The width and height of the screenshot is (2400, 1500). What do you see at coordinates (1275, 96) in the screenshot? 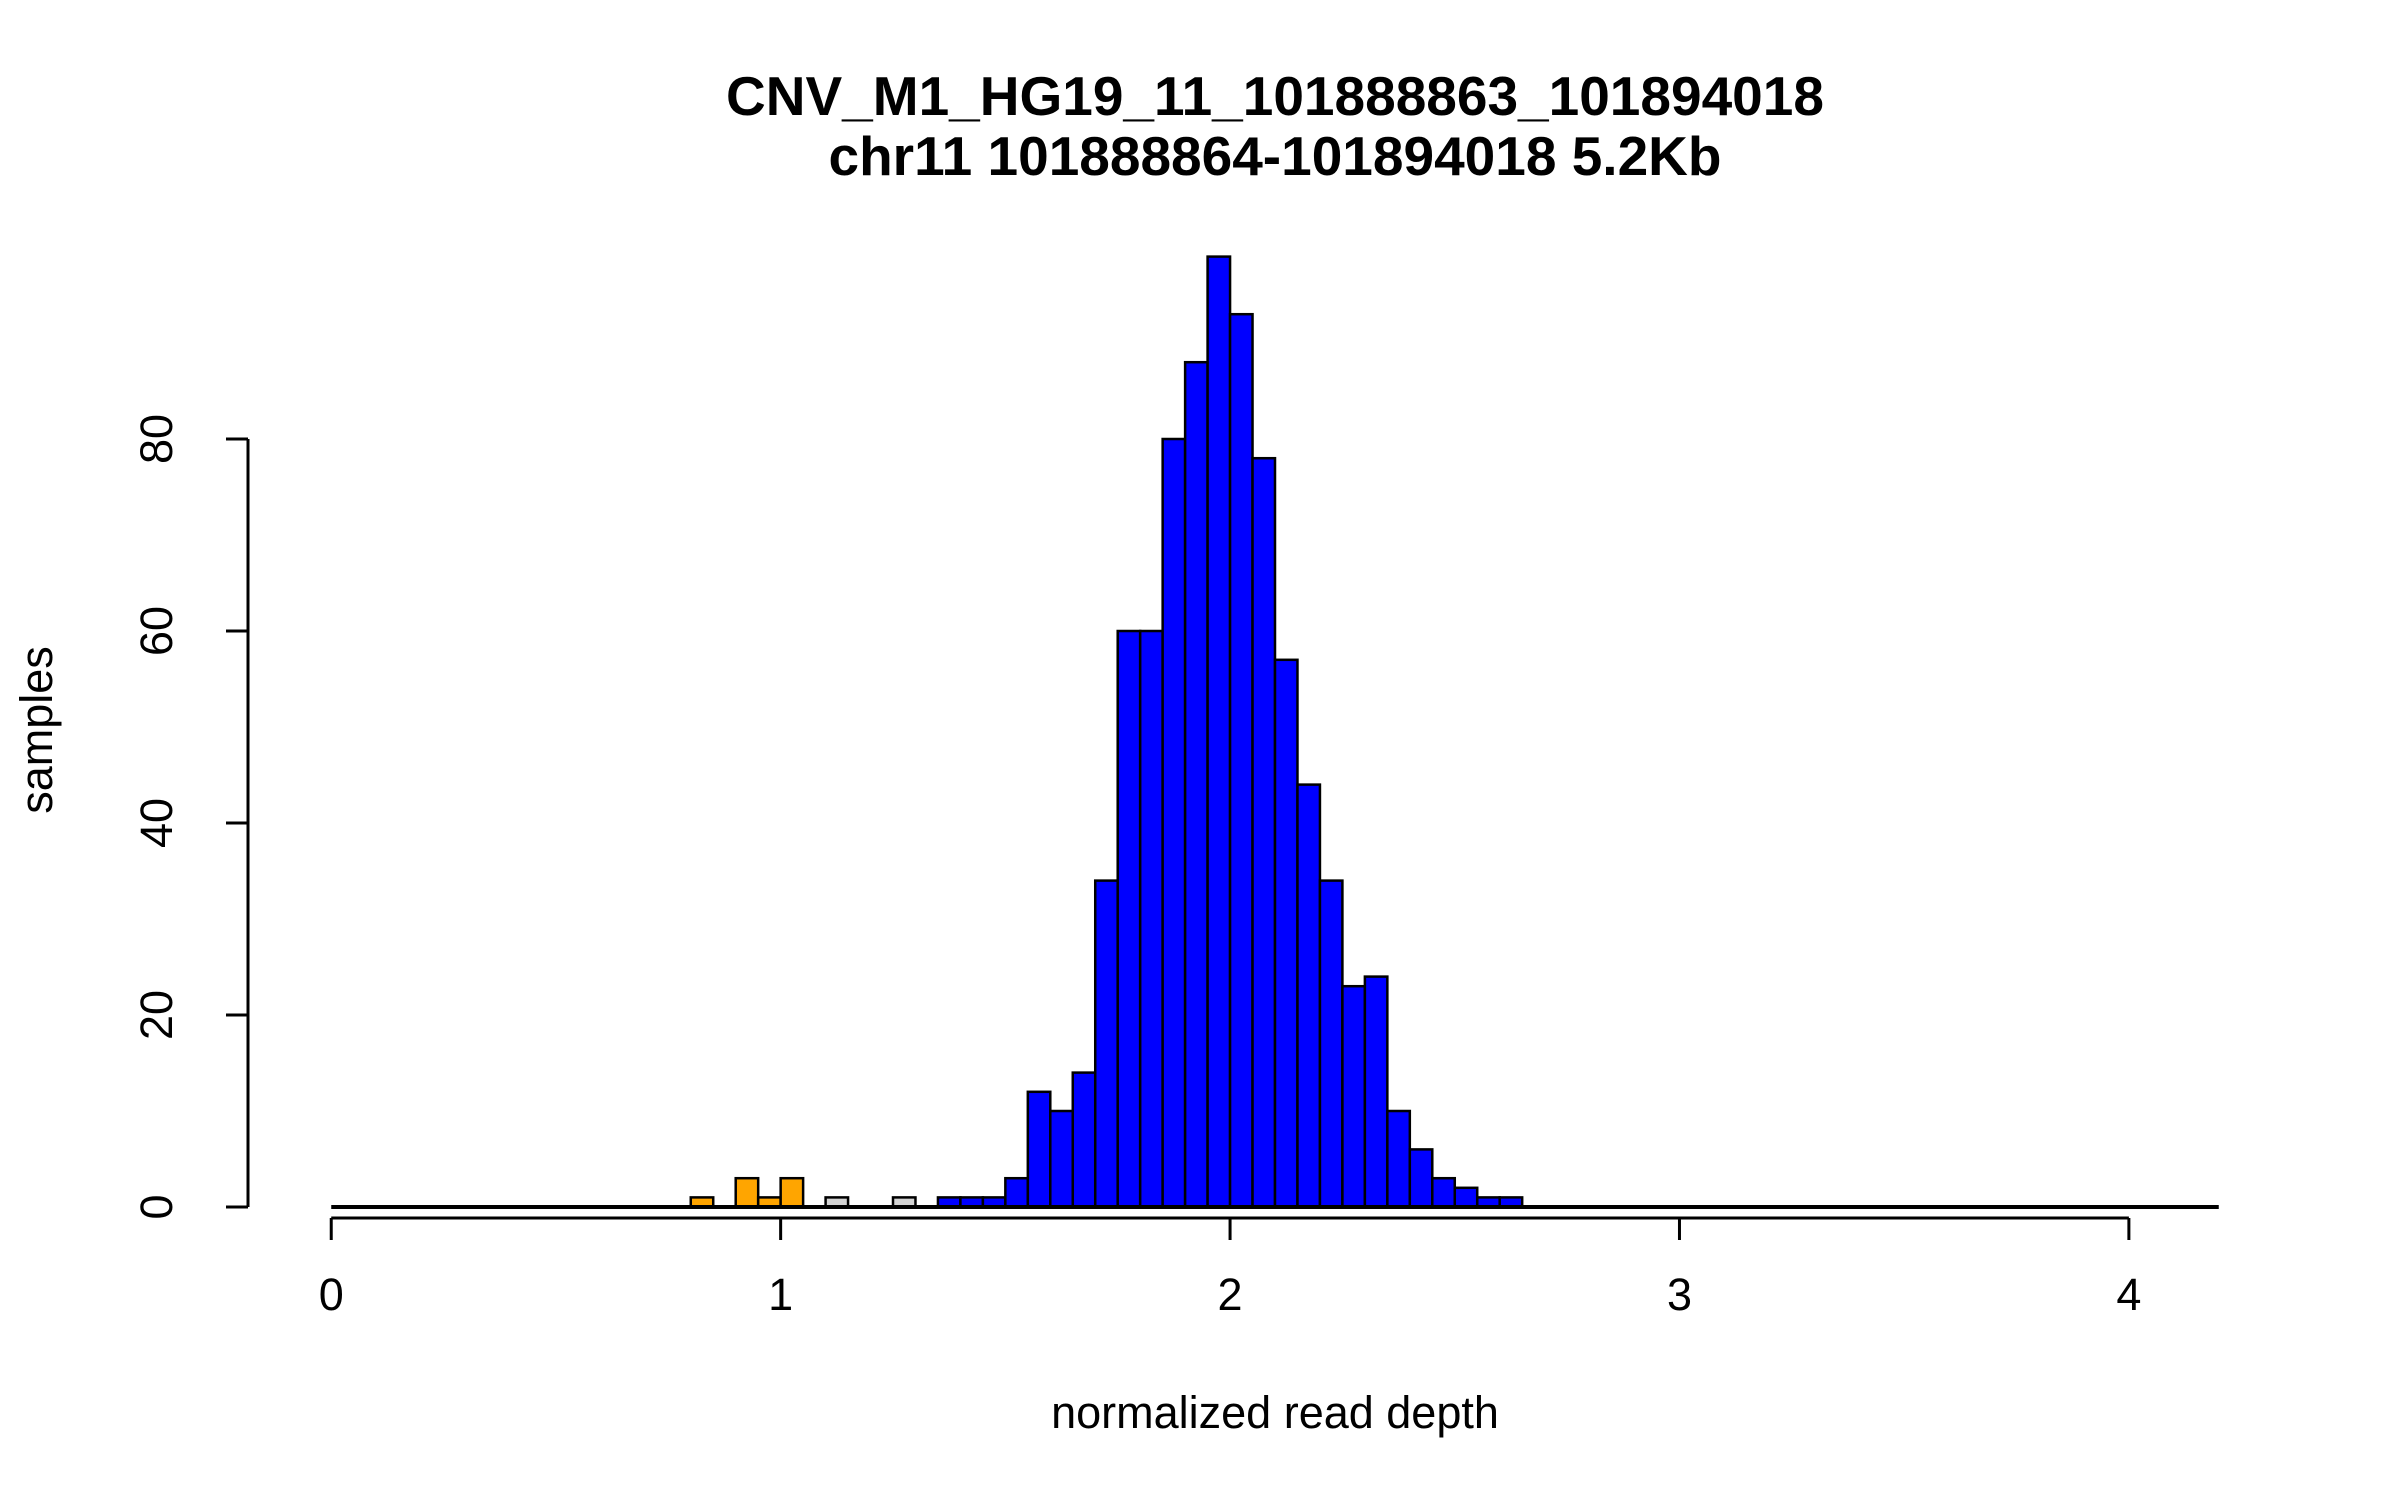
I see `chart-title: CNV_M1_HG19_11_101888863_101894018` at bounding box center [1275, 96].